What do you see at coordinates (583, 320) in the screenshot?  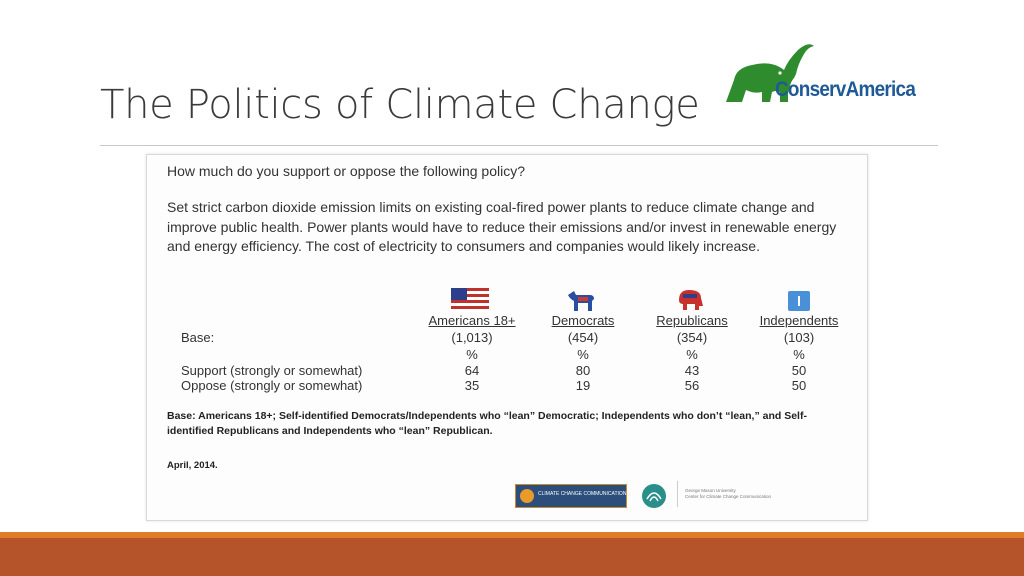 I see `column-header-democrats: Democrats` at bounding box center [583, 320].